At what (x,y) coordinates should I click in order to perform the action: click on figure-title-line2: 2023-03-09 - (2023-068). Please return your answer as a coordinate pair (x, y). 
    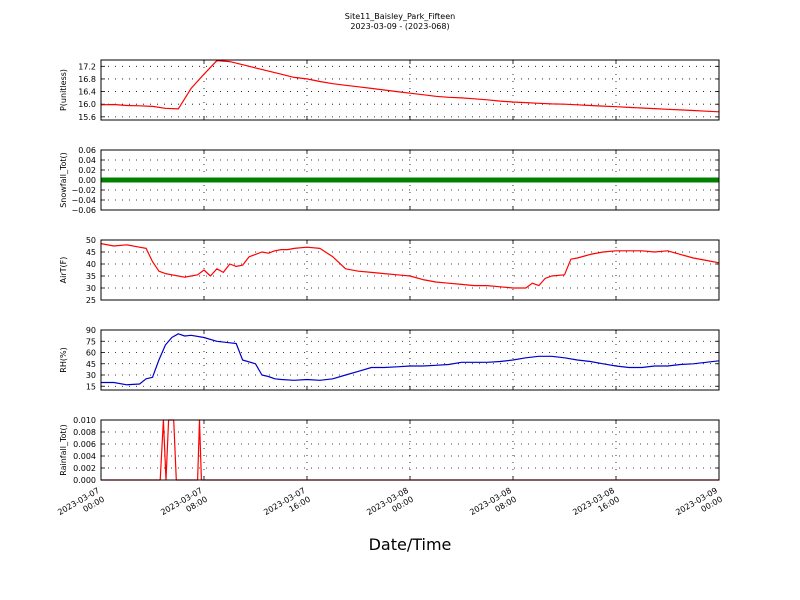
    Looking at the image, I should click on (399, 26).